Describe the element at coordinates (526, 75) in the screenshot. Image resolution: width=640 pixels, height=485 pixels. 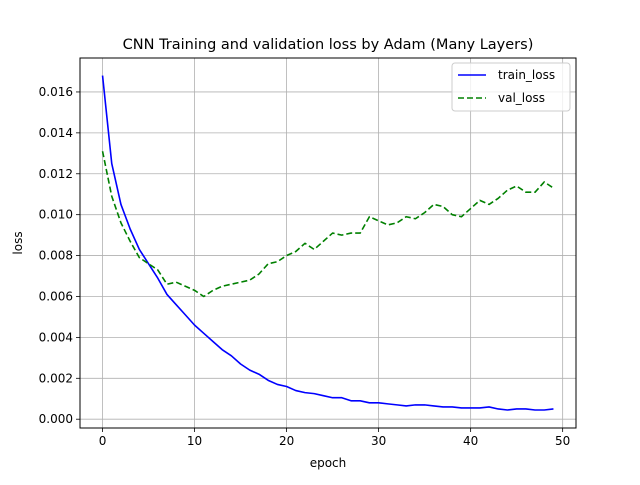
I see `legend-label-train-loss: train_loss` at that location.